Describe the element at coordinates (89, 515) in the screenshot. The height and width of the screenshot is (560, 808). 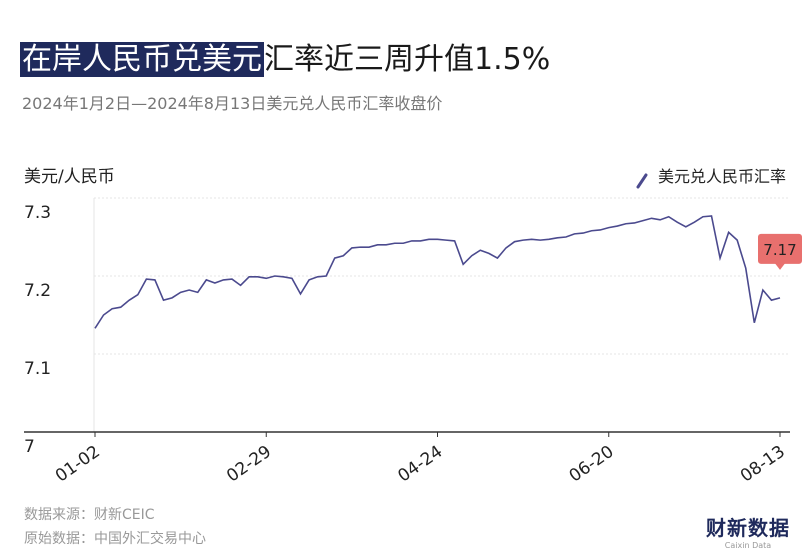
I see `source: 数据来源：财新CEIC` at that location.